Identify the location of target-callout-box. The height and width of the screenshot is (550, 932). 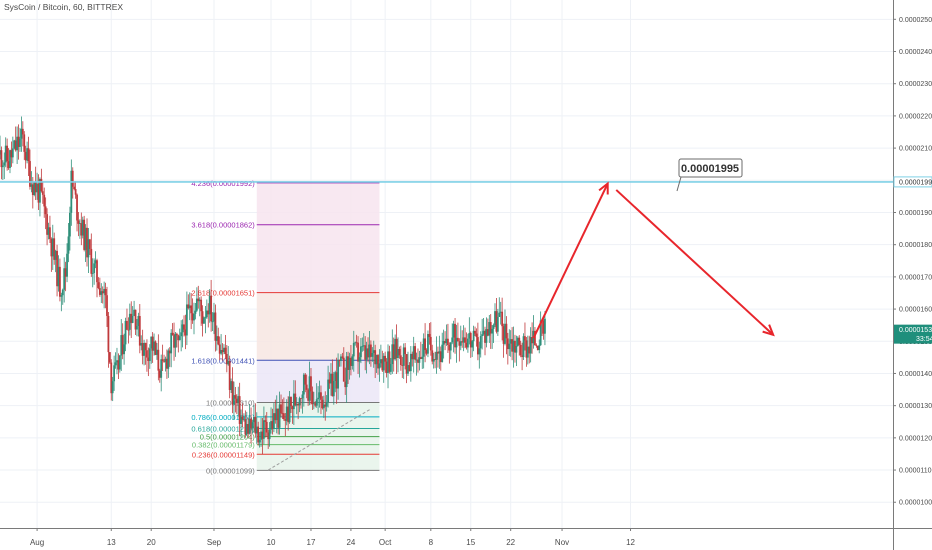
(710, 168).